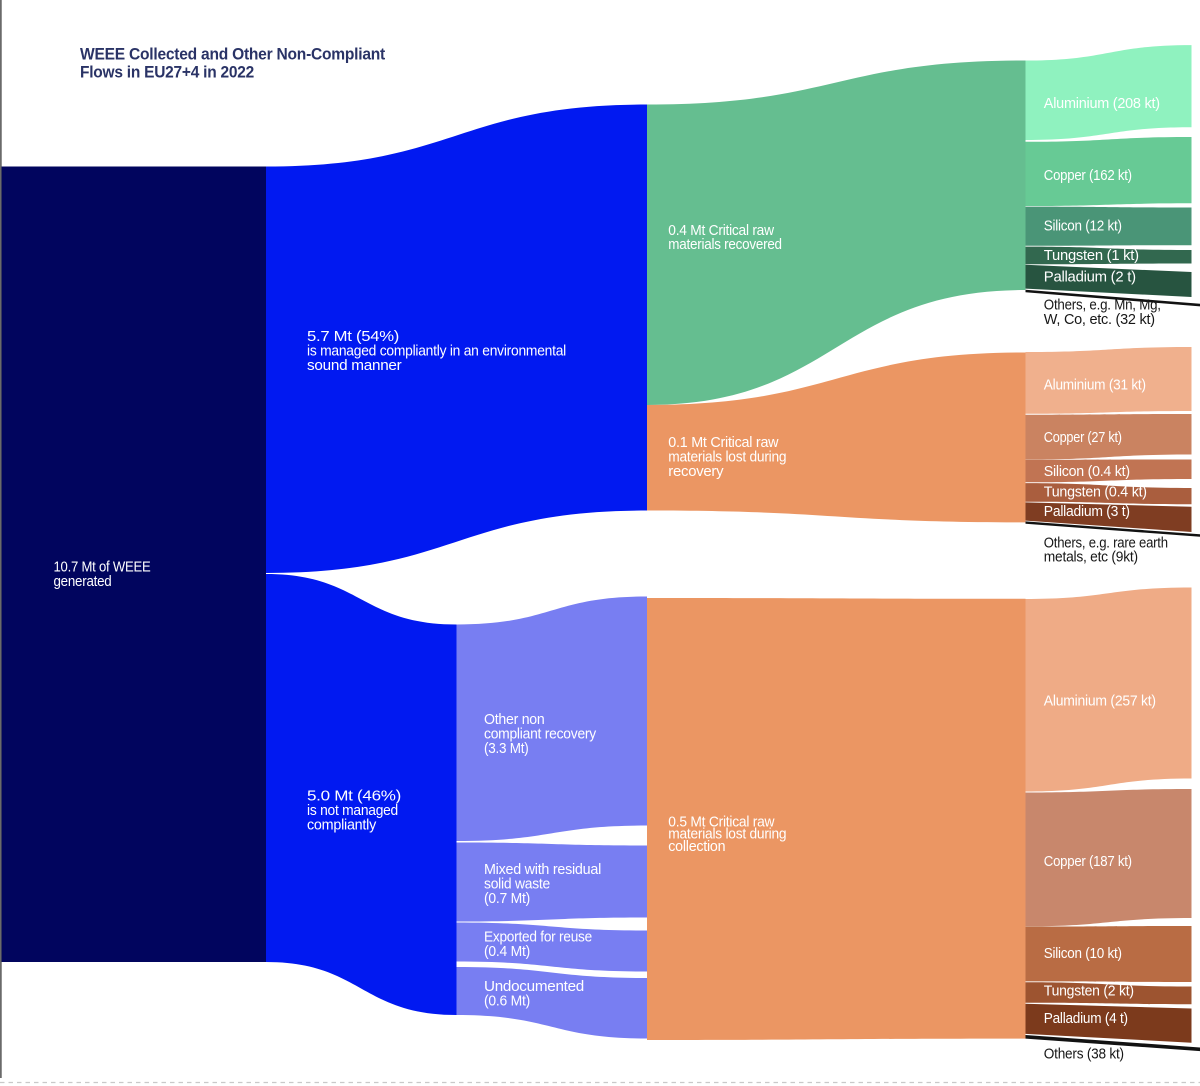  I want to click on svg-text: 10.7 Mt of WEEE, so click(102, 568).